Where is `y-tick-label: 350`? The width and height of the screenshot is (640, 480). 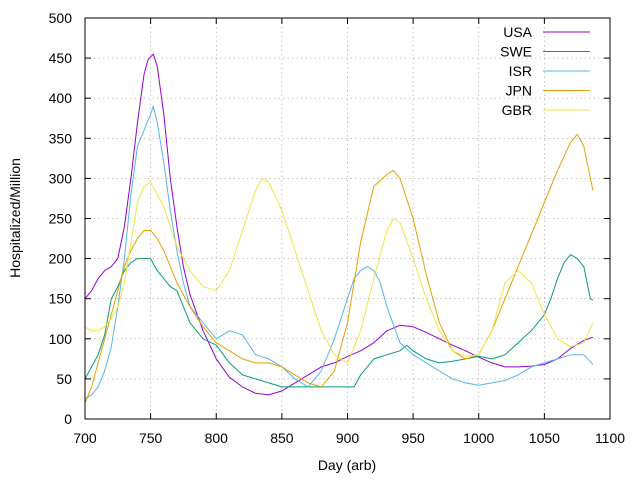 y-tick-label: 350 is located at coordinates (61, 138).